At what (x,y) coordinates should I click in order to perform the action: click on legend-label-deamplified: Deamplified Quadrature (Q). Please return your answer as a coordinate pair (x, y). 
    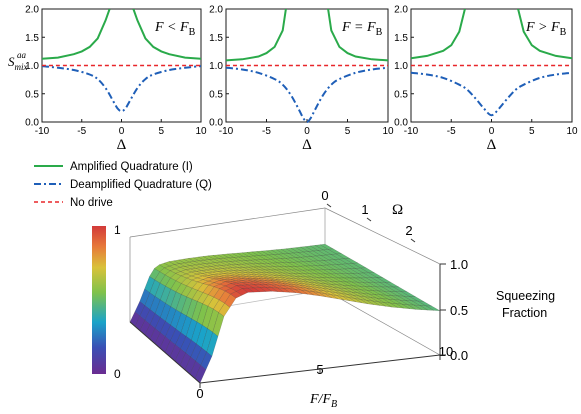
    Looking at the image, I should click on (141, 185).